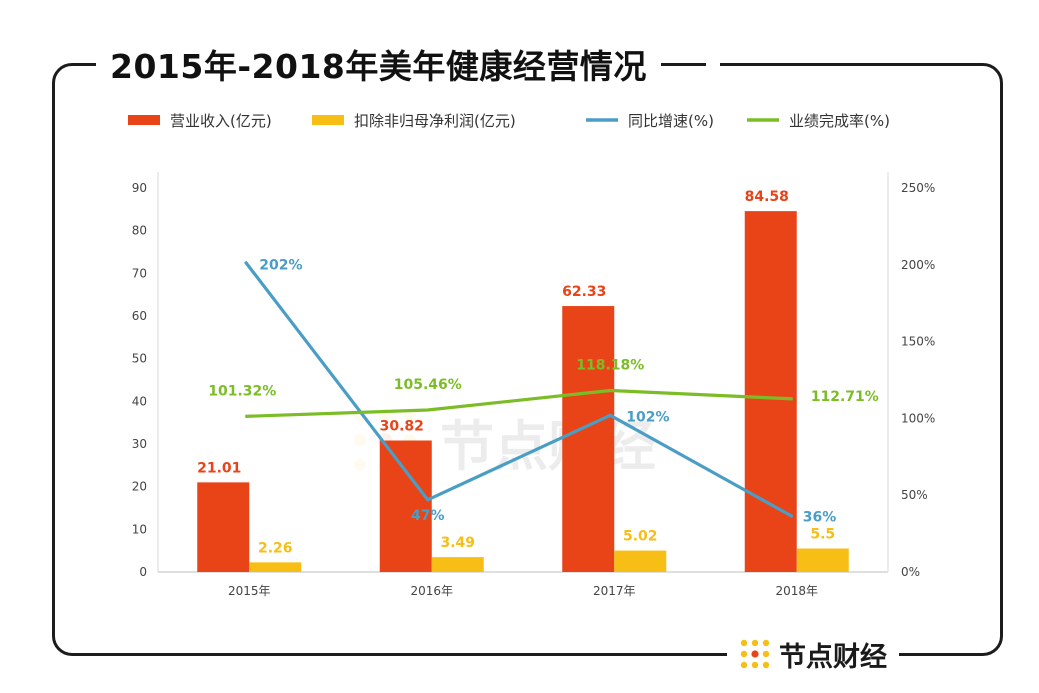 The width and height of the screenshot is (1039, 693). Describe the element at coordinates (139, 231) in the screenshot. I see `y-left-tick-label: 80` at that location.